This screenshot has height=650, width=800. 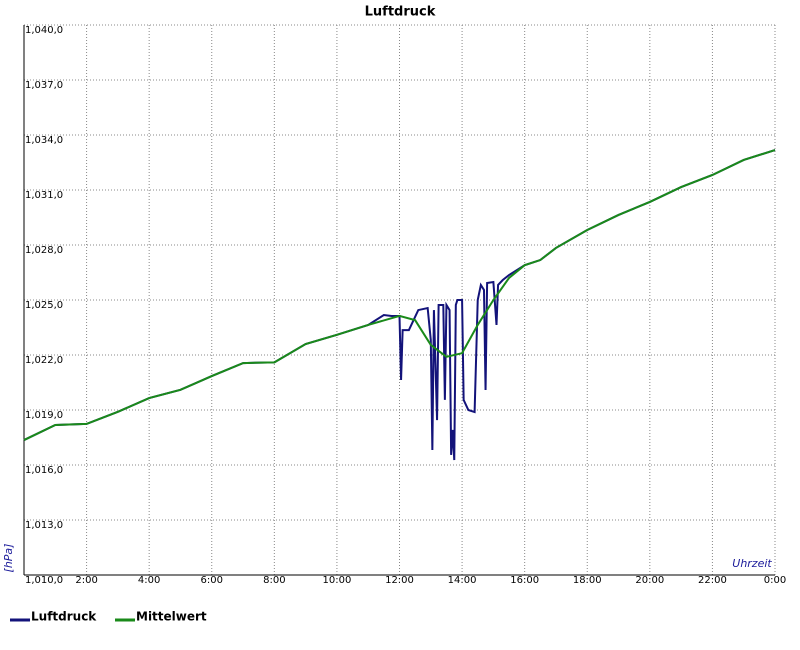 I want to click on x-tick-label: 14:00, so click(x=462, y=580).